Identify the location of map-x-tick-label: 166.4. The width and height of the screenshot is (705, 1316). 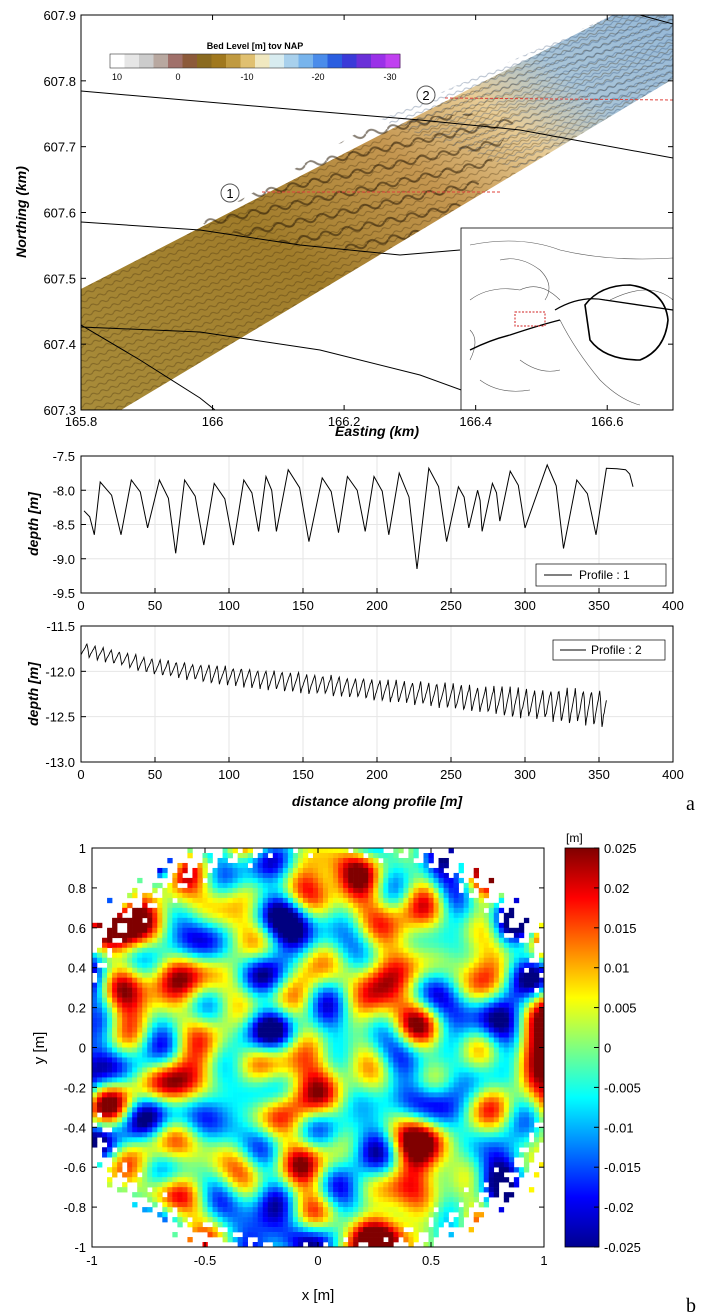
(475, 421).